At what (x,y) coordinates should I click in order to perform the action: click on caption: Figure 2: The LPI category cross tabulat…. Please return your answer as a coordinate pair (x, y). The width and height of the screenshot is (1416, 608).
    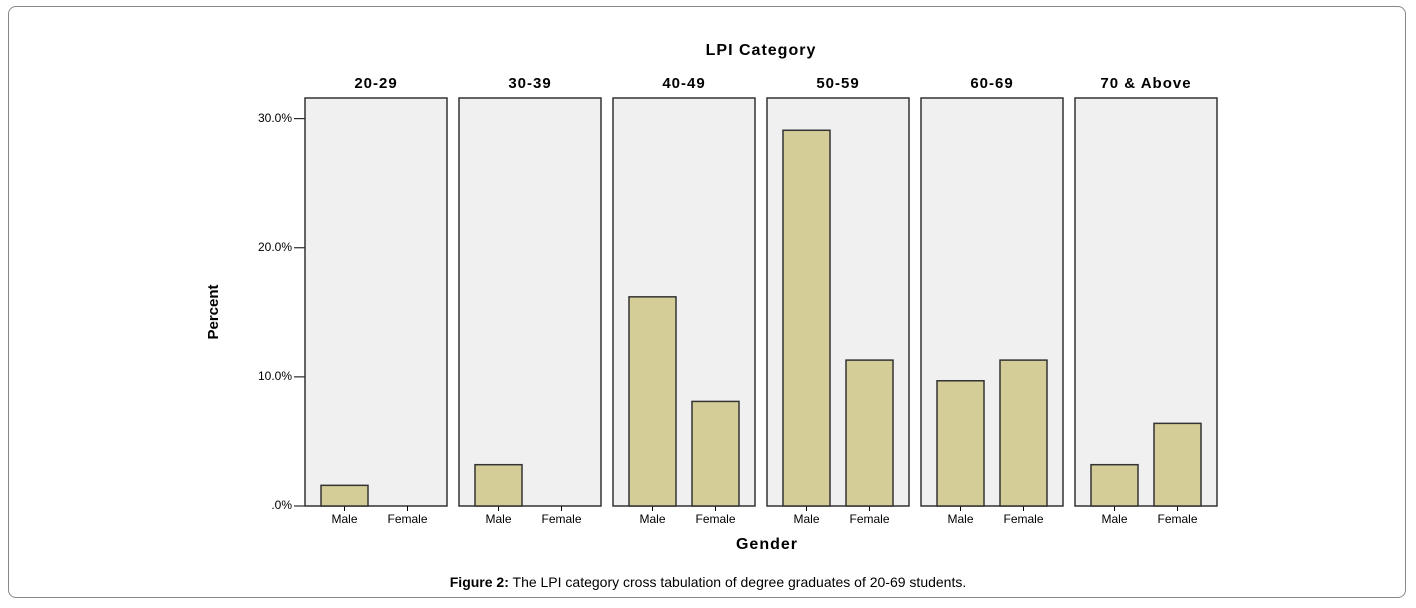
    Looking at the image, I should click on (708, 582).